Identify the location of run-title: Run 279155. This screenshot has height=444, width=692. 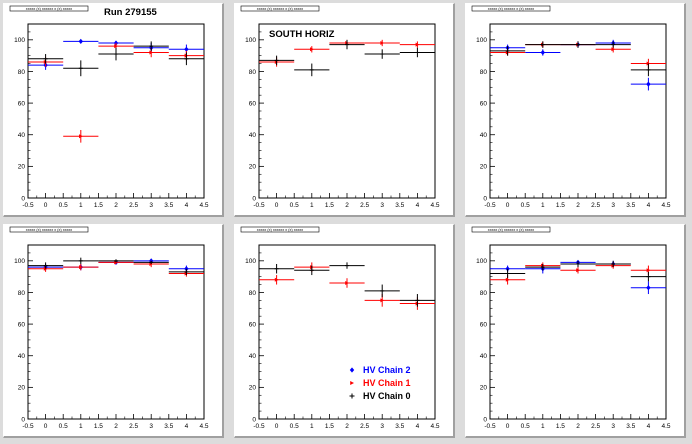
(131, 12).